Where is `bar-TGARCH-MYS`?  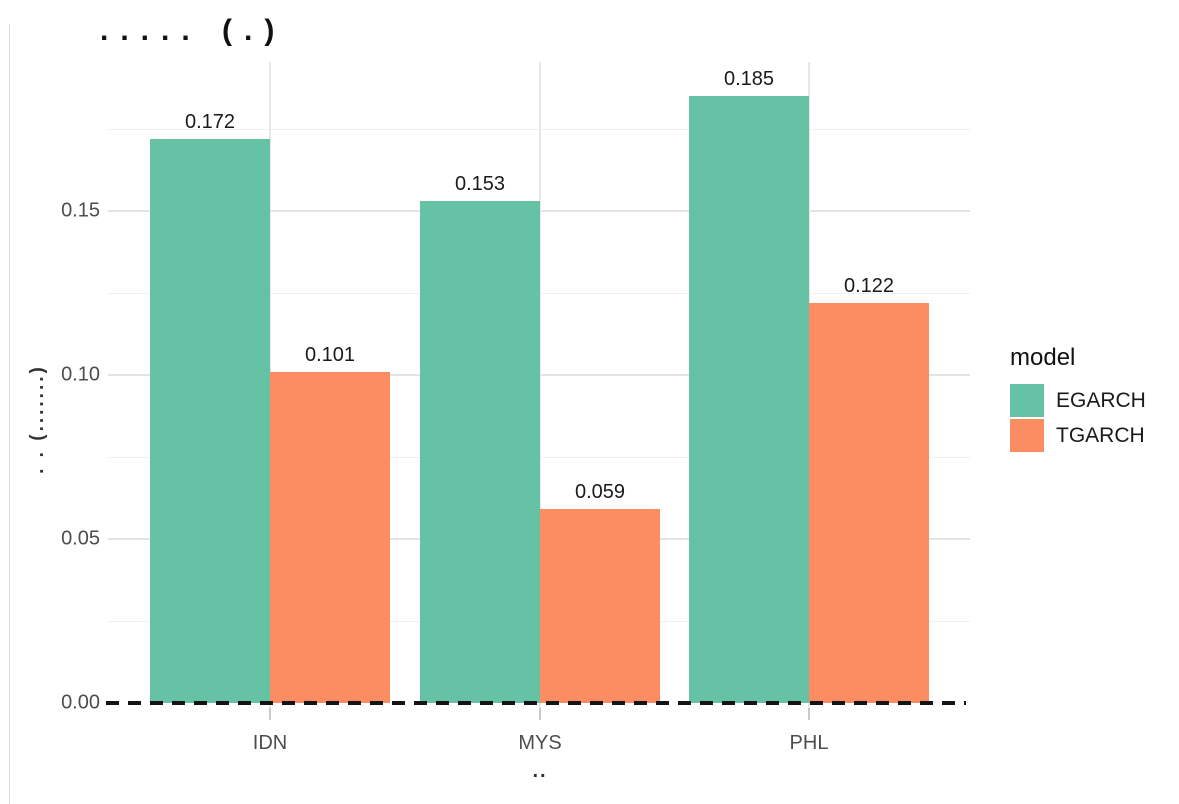 bar-TGARCH-MYS is located at coordinates (600, 606).